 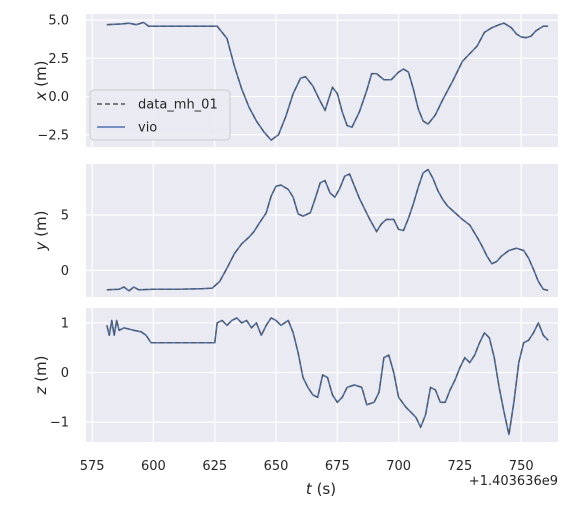 What do you see at coordinates (214, 466) in the screenshot?
I see `x-tick-label: 625` at bounding box center [214, 466].